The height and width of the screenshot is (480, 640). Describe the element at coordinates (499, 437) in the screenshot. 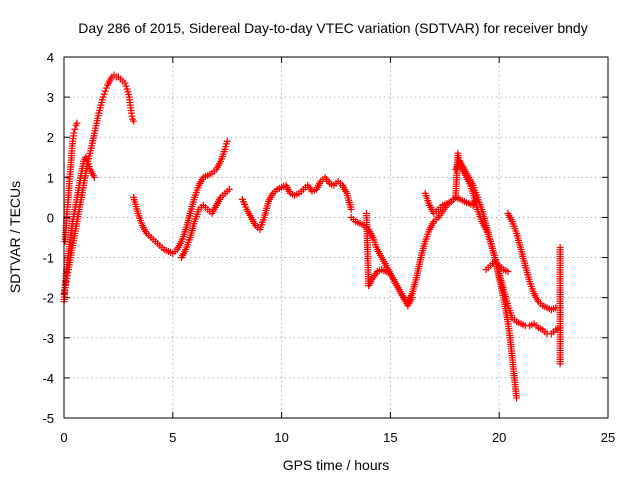

I see `x-tick-label: 20` at that location.